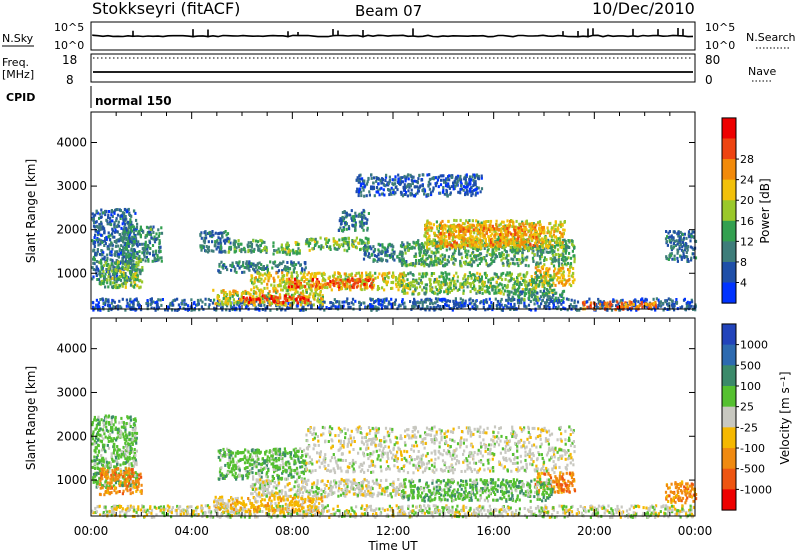 The height and width of the screenshot is (554, 800). What do you see at coordinates (69, 60) in the screenshot?
I see `freq-top-tick: 18` at bounding box center [69, 60].